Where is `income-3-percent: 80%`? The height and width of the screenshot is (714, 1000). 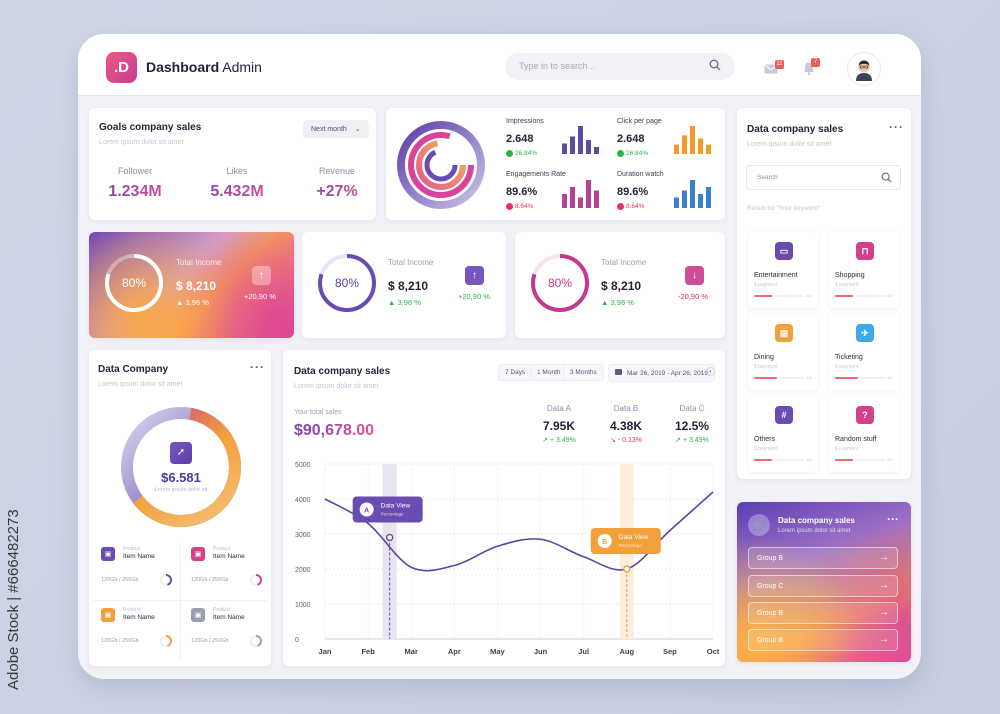
income-3-percent: 80% is located at coordinates (560, 283).